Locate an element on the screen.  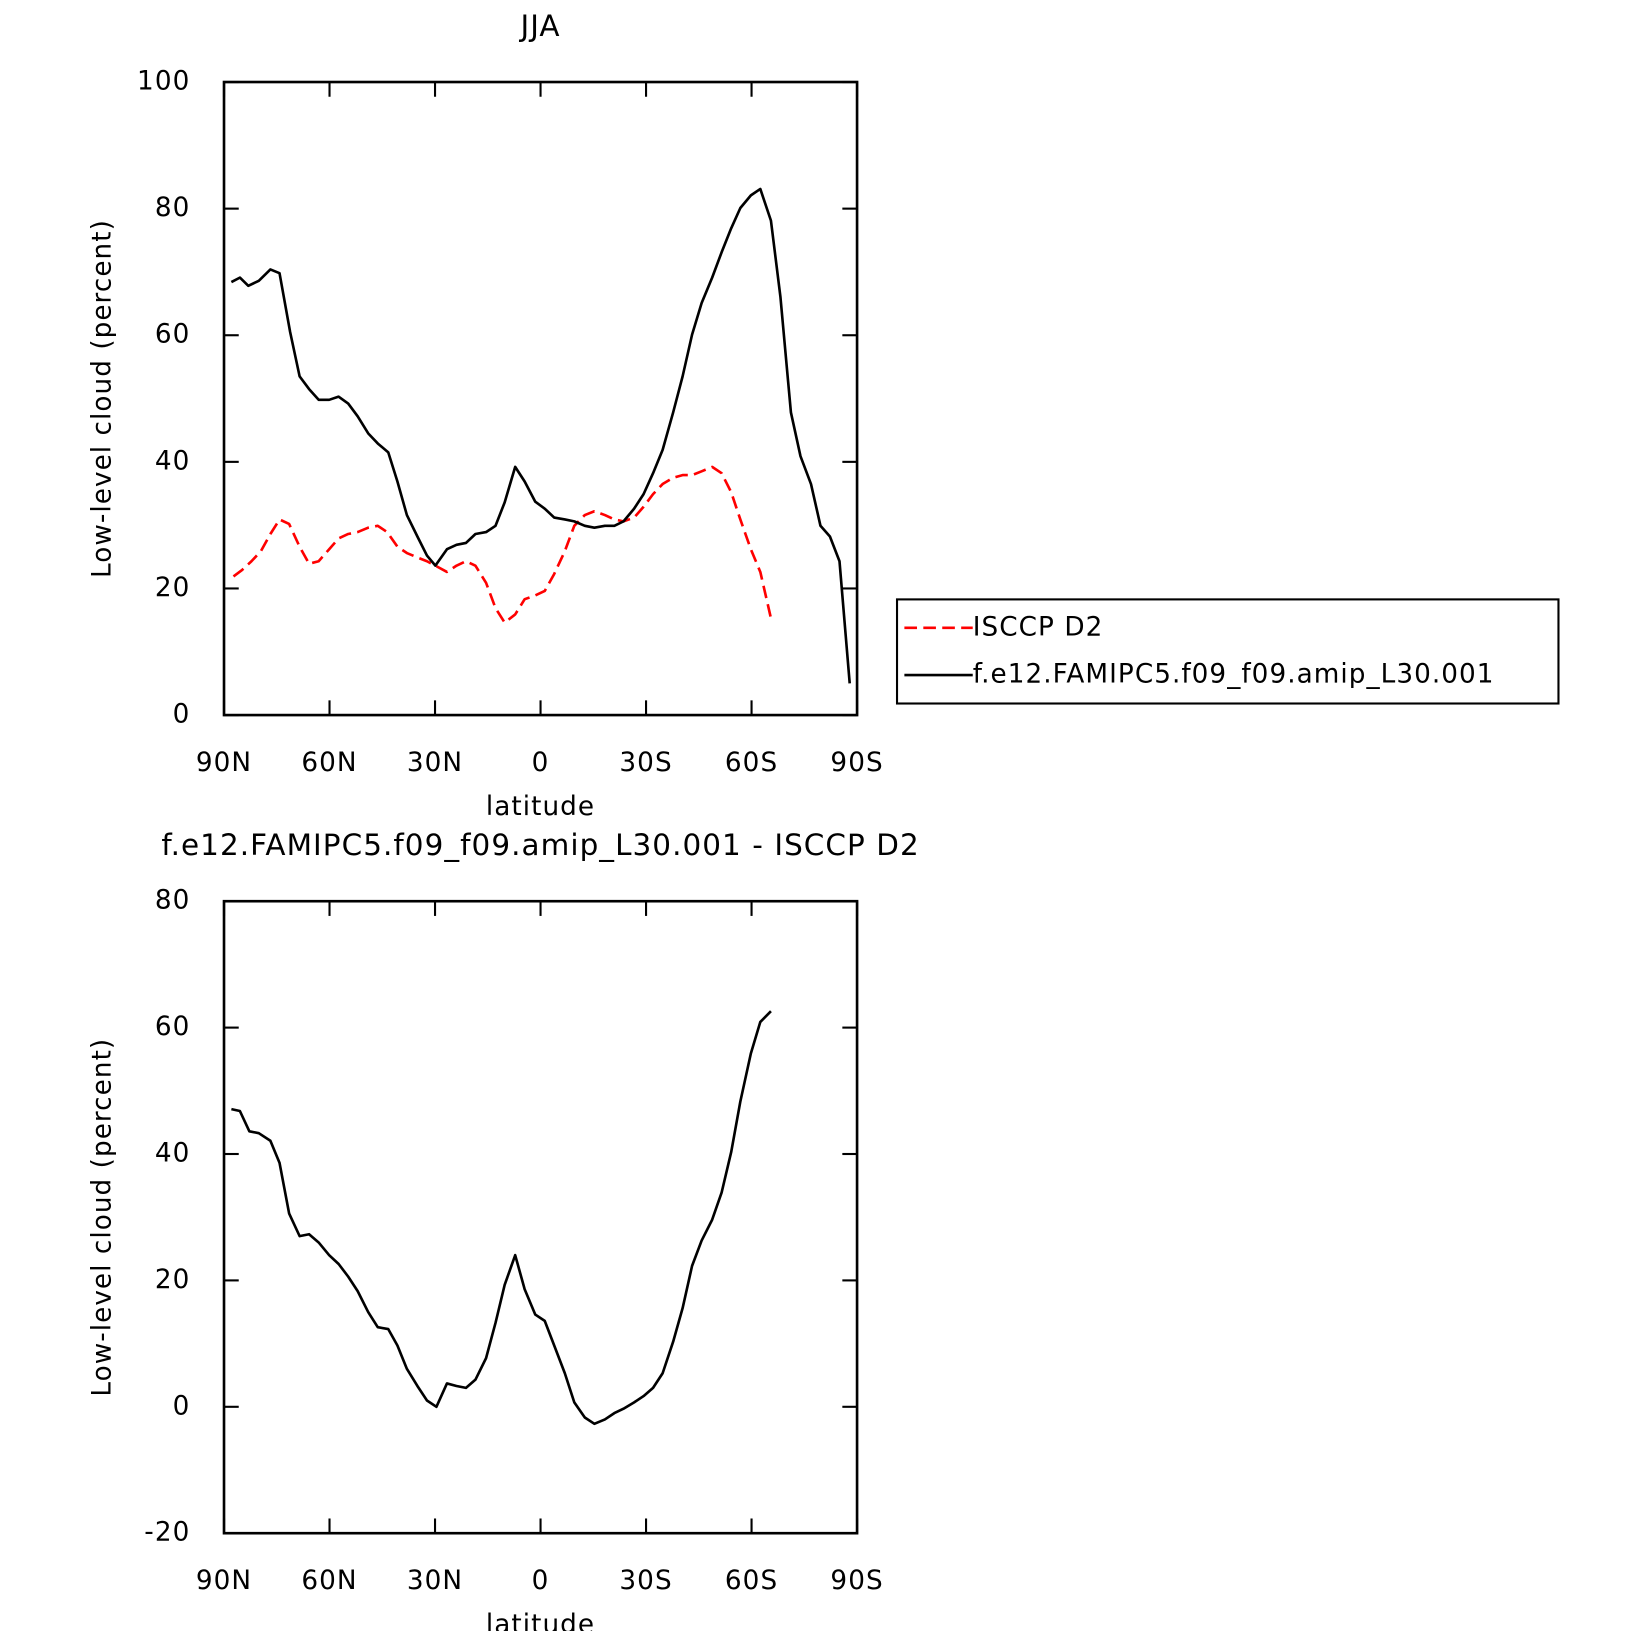
chart-title: JJA is located at coordinates (539, 26).